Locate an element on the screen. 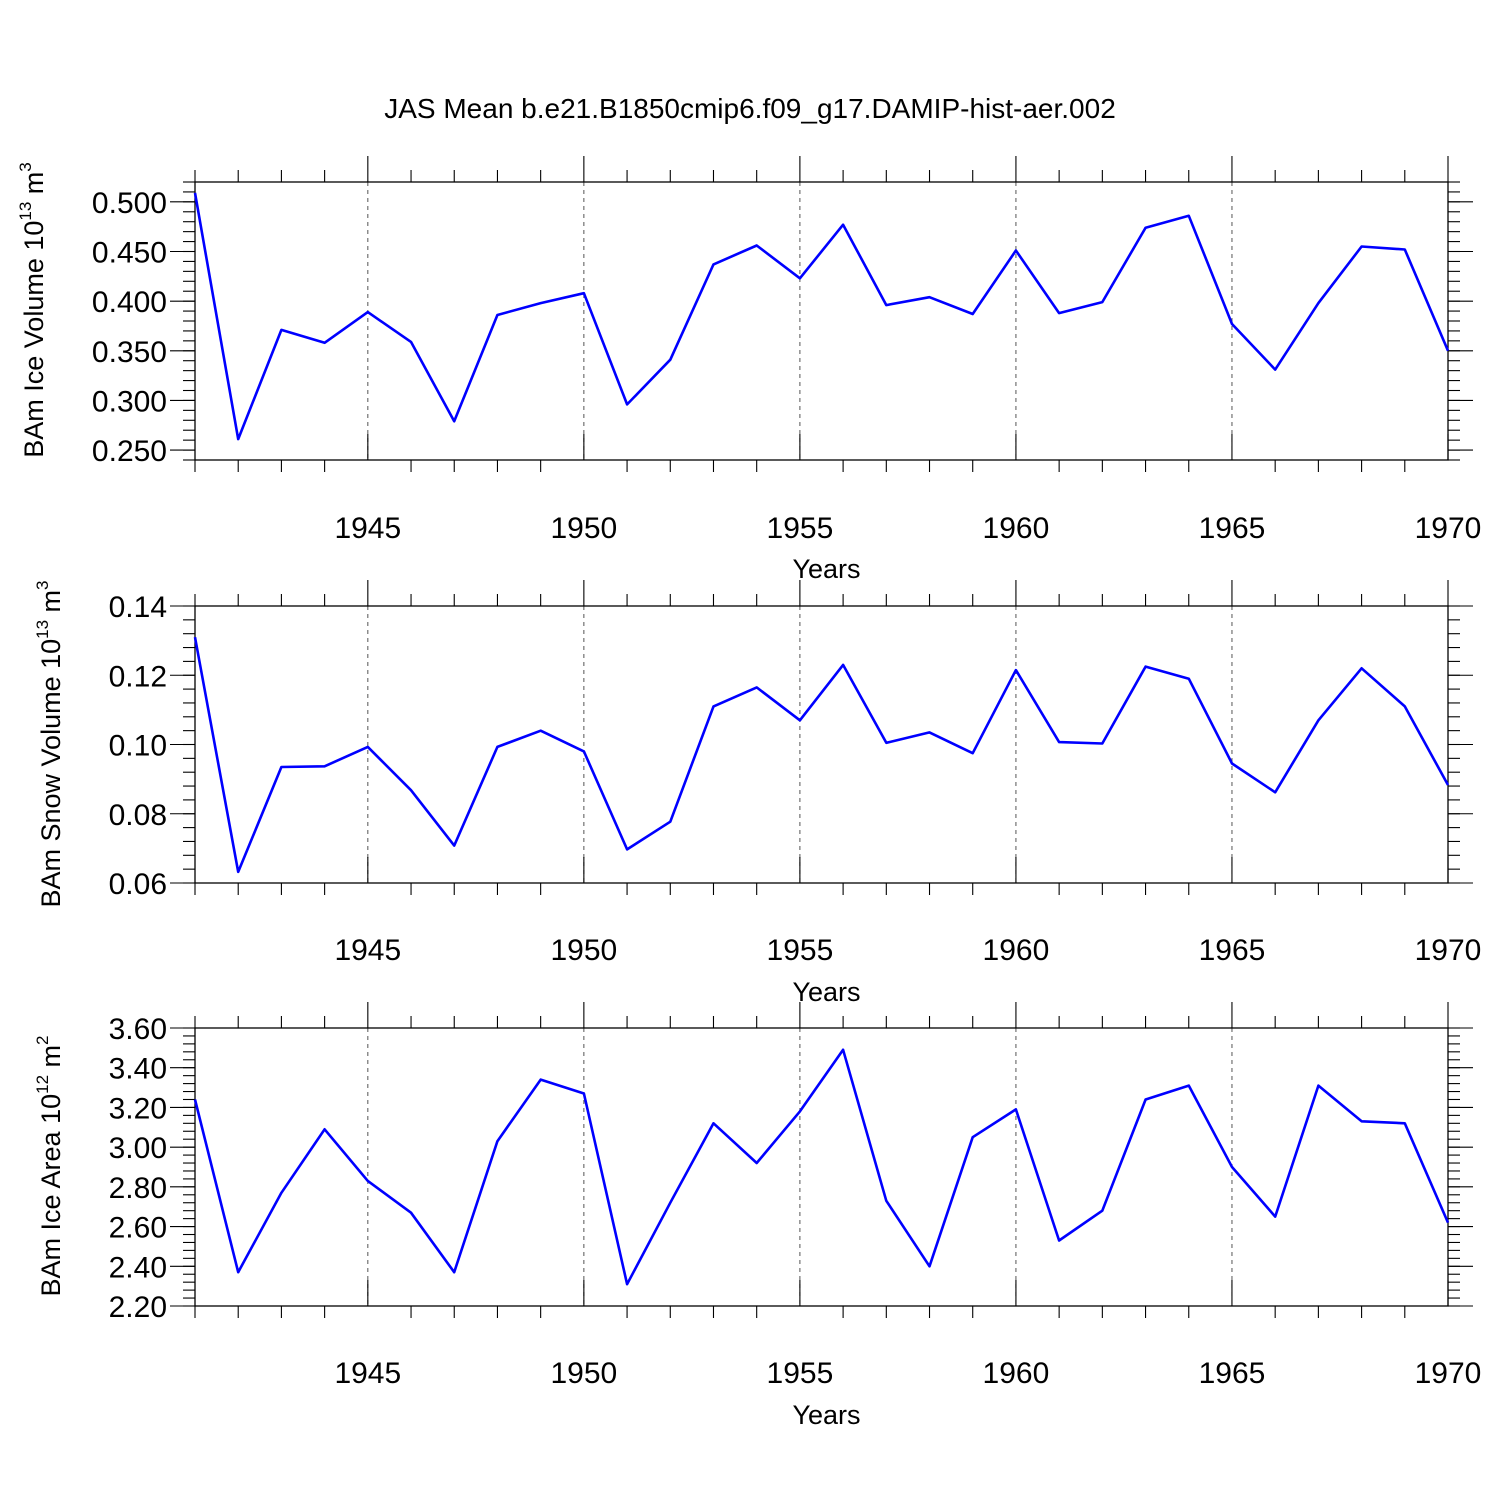 Image resolution: width=1500 pixels, height=1500 pixels. y-tick-label: 2.40 is located at coordinates (138, 1267).